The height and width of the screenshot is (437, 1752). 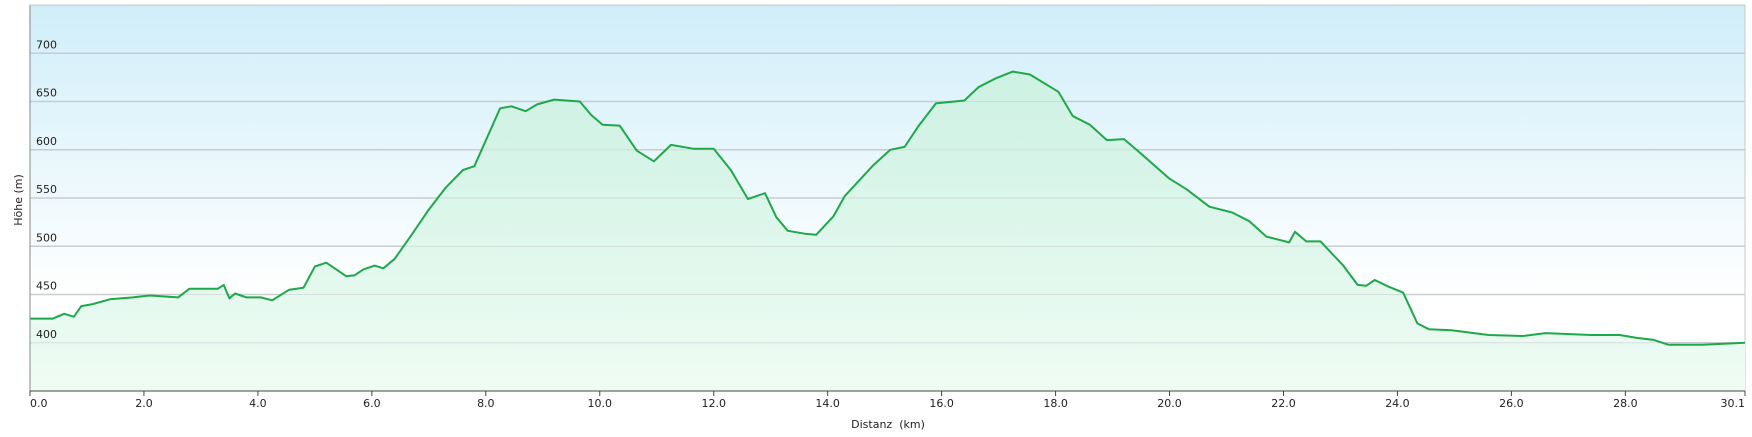 I want to click on x-tick-label: 30.1, so click(x=1733, y=403).